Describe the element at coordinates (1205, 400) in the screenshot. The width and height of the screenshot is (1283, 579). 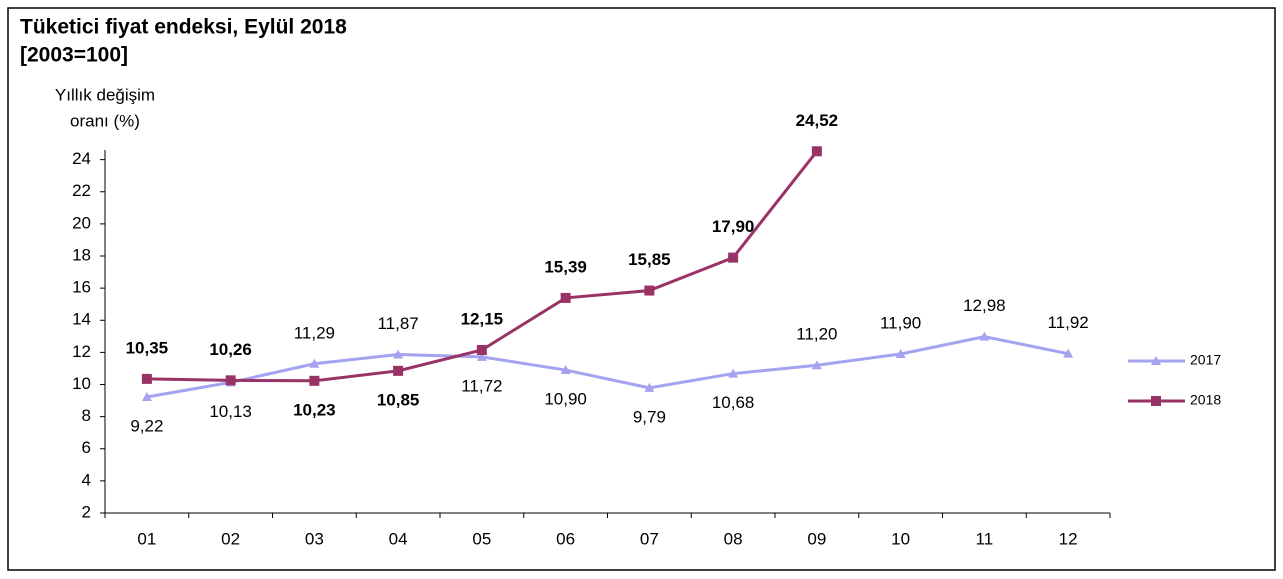
I see `legend-label: 2018` at that location.